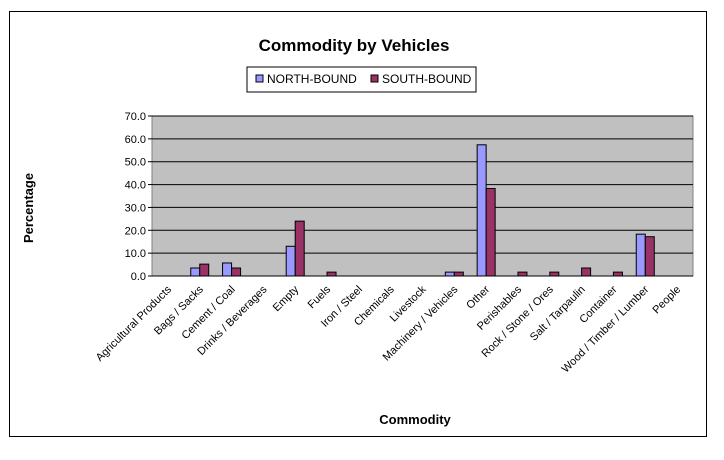  I want to click on x-tick-label: Fuels, so click(320, 297).